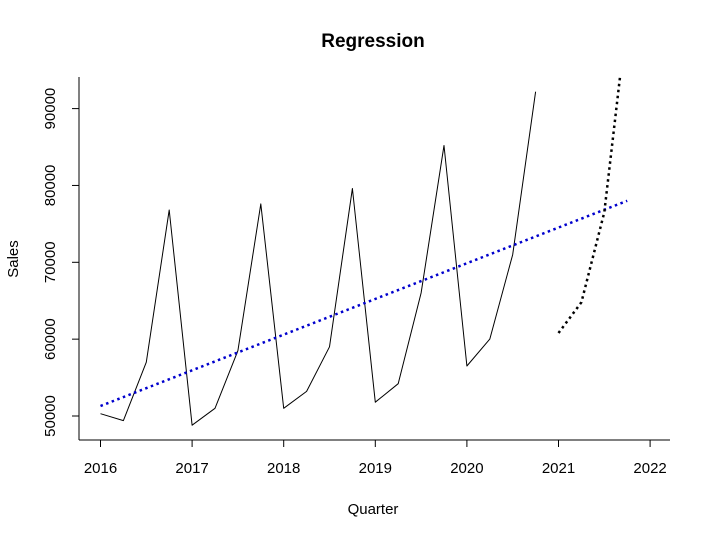  What do you see at coordinates (50, 109) in the screenshot?
I see `y-tick-label: 90000` at bounding box center [50, 109].